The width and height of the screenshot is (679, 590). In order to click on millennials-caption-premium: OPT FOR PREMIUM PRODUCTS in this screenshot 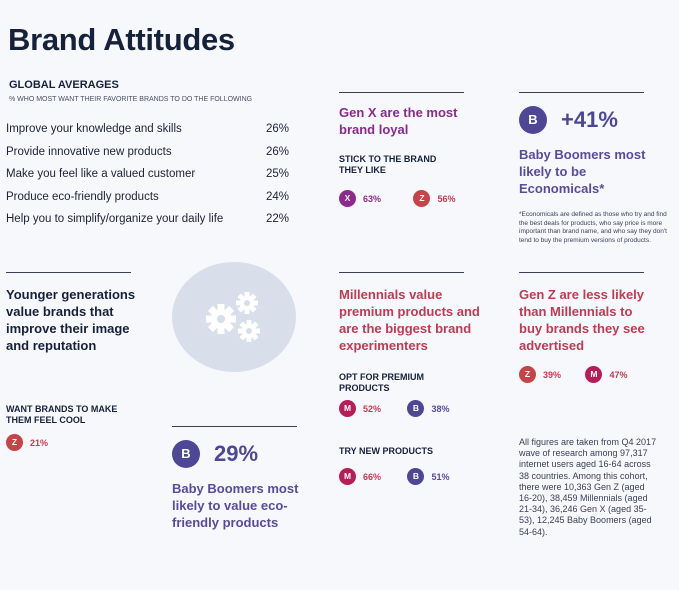, I will do `click(381, 382)`.